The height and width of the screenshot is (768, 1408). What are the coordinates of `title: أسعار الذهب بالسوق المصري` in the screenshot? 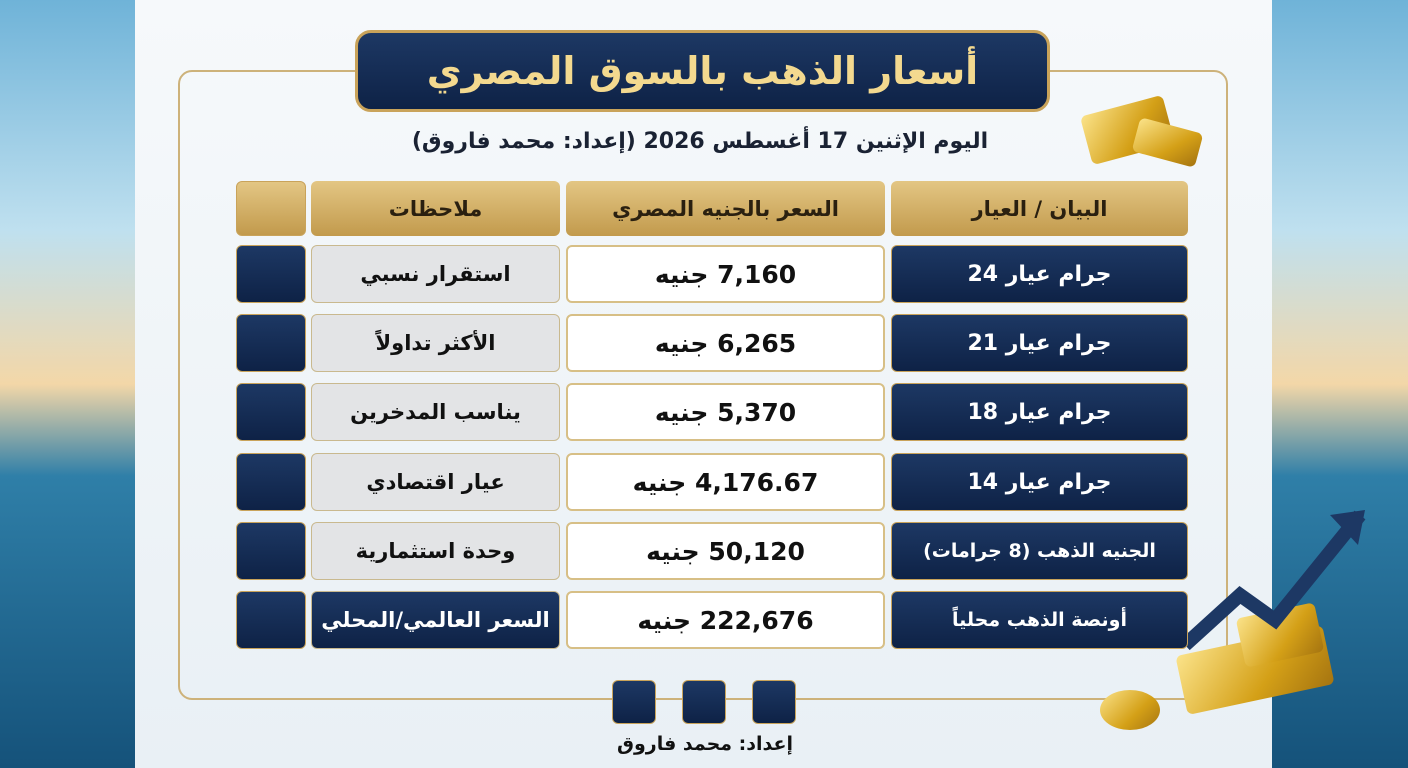 It's located at (702, 71).